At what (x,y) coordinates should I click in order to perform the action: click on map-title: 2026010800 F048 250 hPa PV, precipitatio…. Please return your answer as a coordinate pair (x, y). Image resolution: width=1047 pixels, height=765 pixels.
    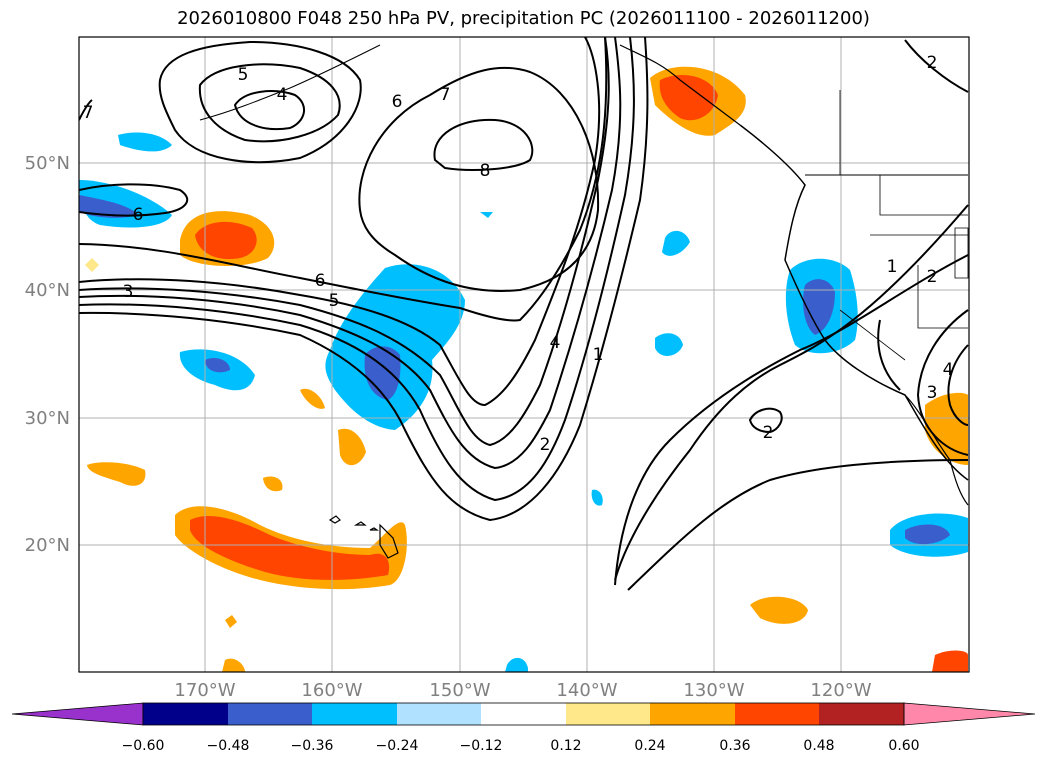
    Looking at the image, I should click on (523, 18).